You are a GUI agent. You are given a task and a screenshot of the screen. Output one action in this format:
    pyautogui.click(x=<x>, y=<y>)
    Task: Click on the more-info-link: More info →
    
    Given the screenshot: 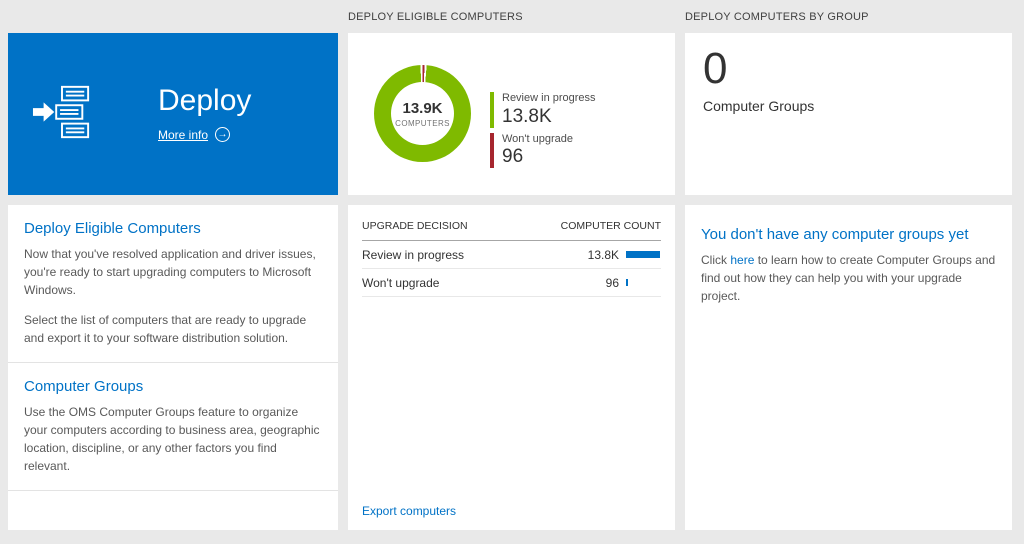 What is the action you would take?
    pyautogui.click(x=194, y=135)
    